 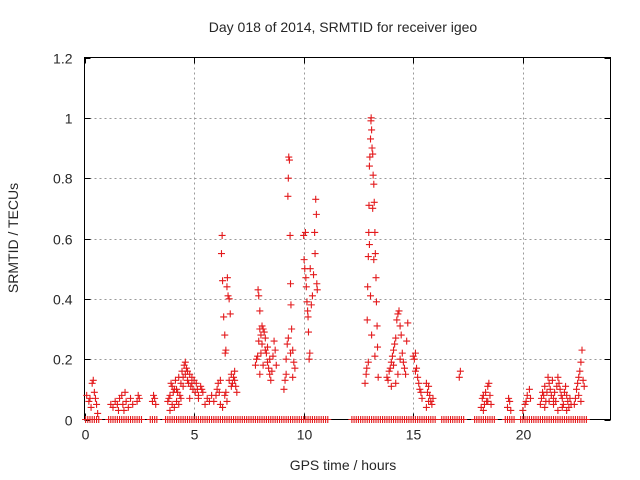 I want to click on y-tick-label: 0.2, so click(x=63, y=360).